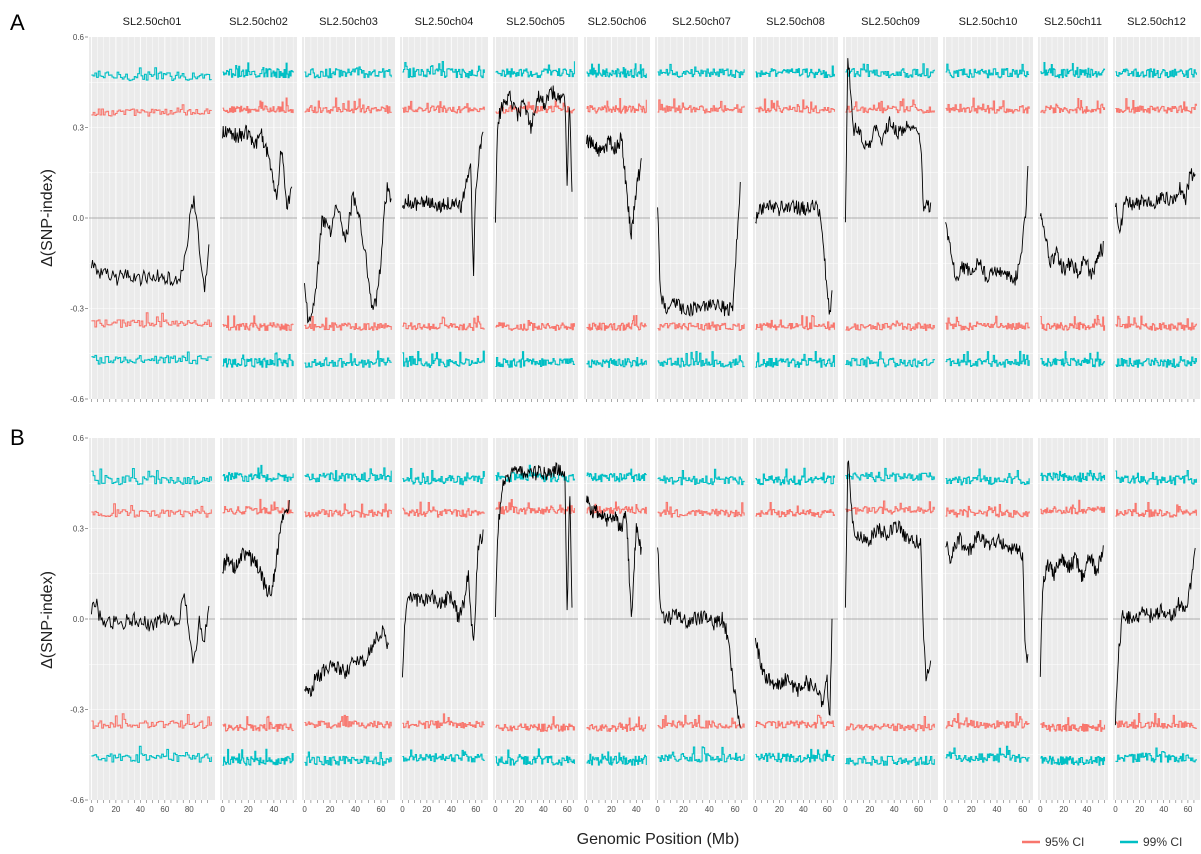 This screenshot has width=1201, height=854. What do you see at coordinates (1073, 626) in the screenshot?
I see `facet-SL2.50ch11: 0 20 40` at bounding box center [1073, 626].